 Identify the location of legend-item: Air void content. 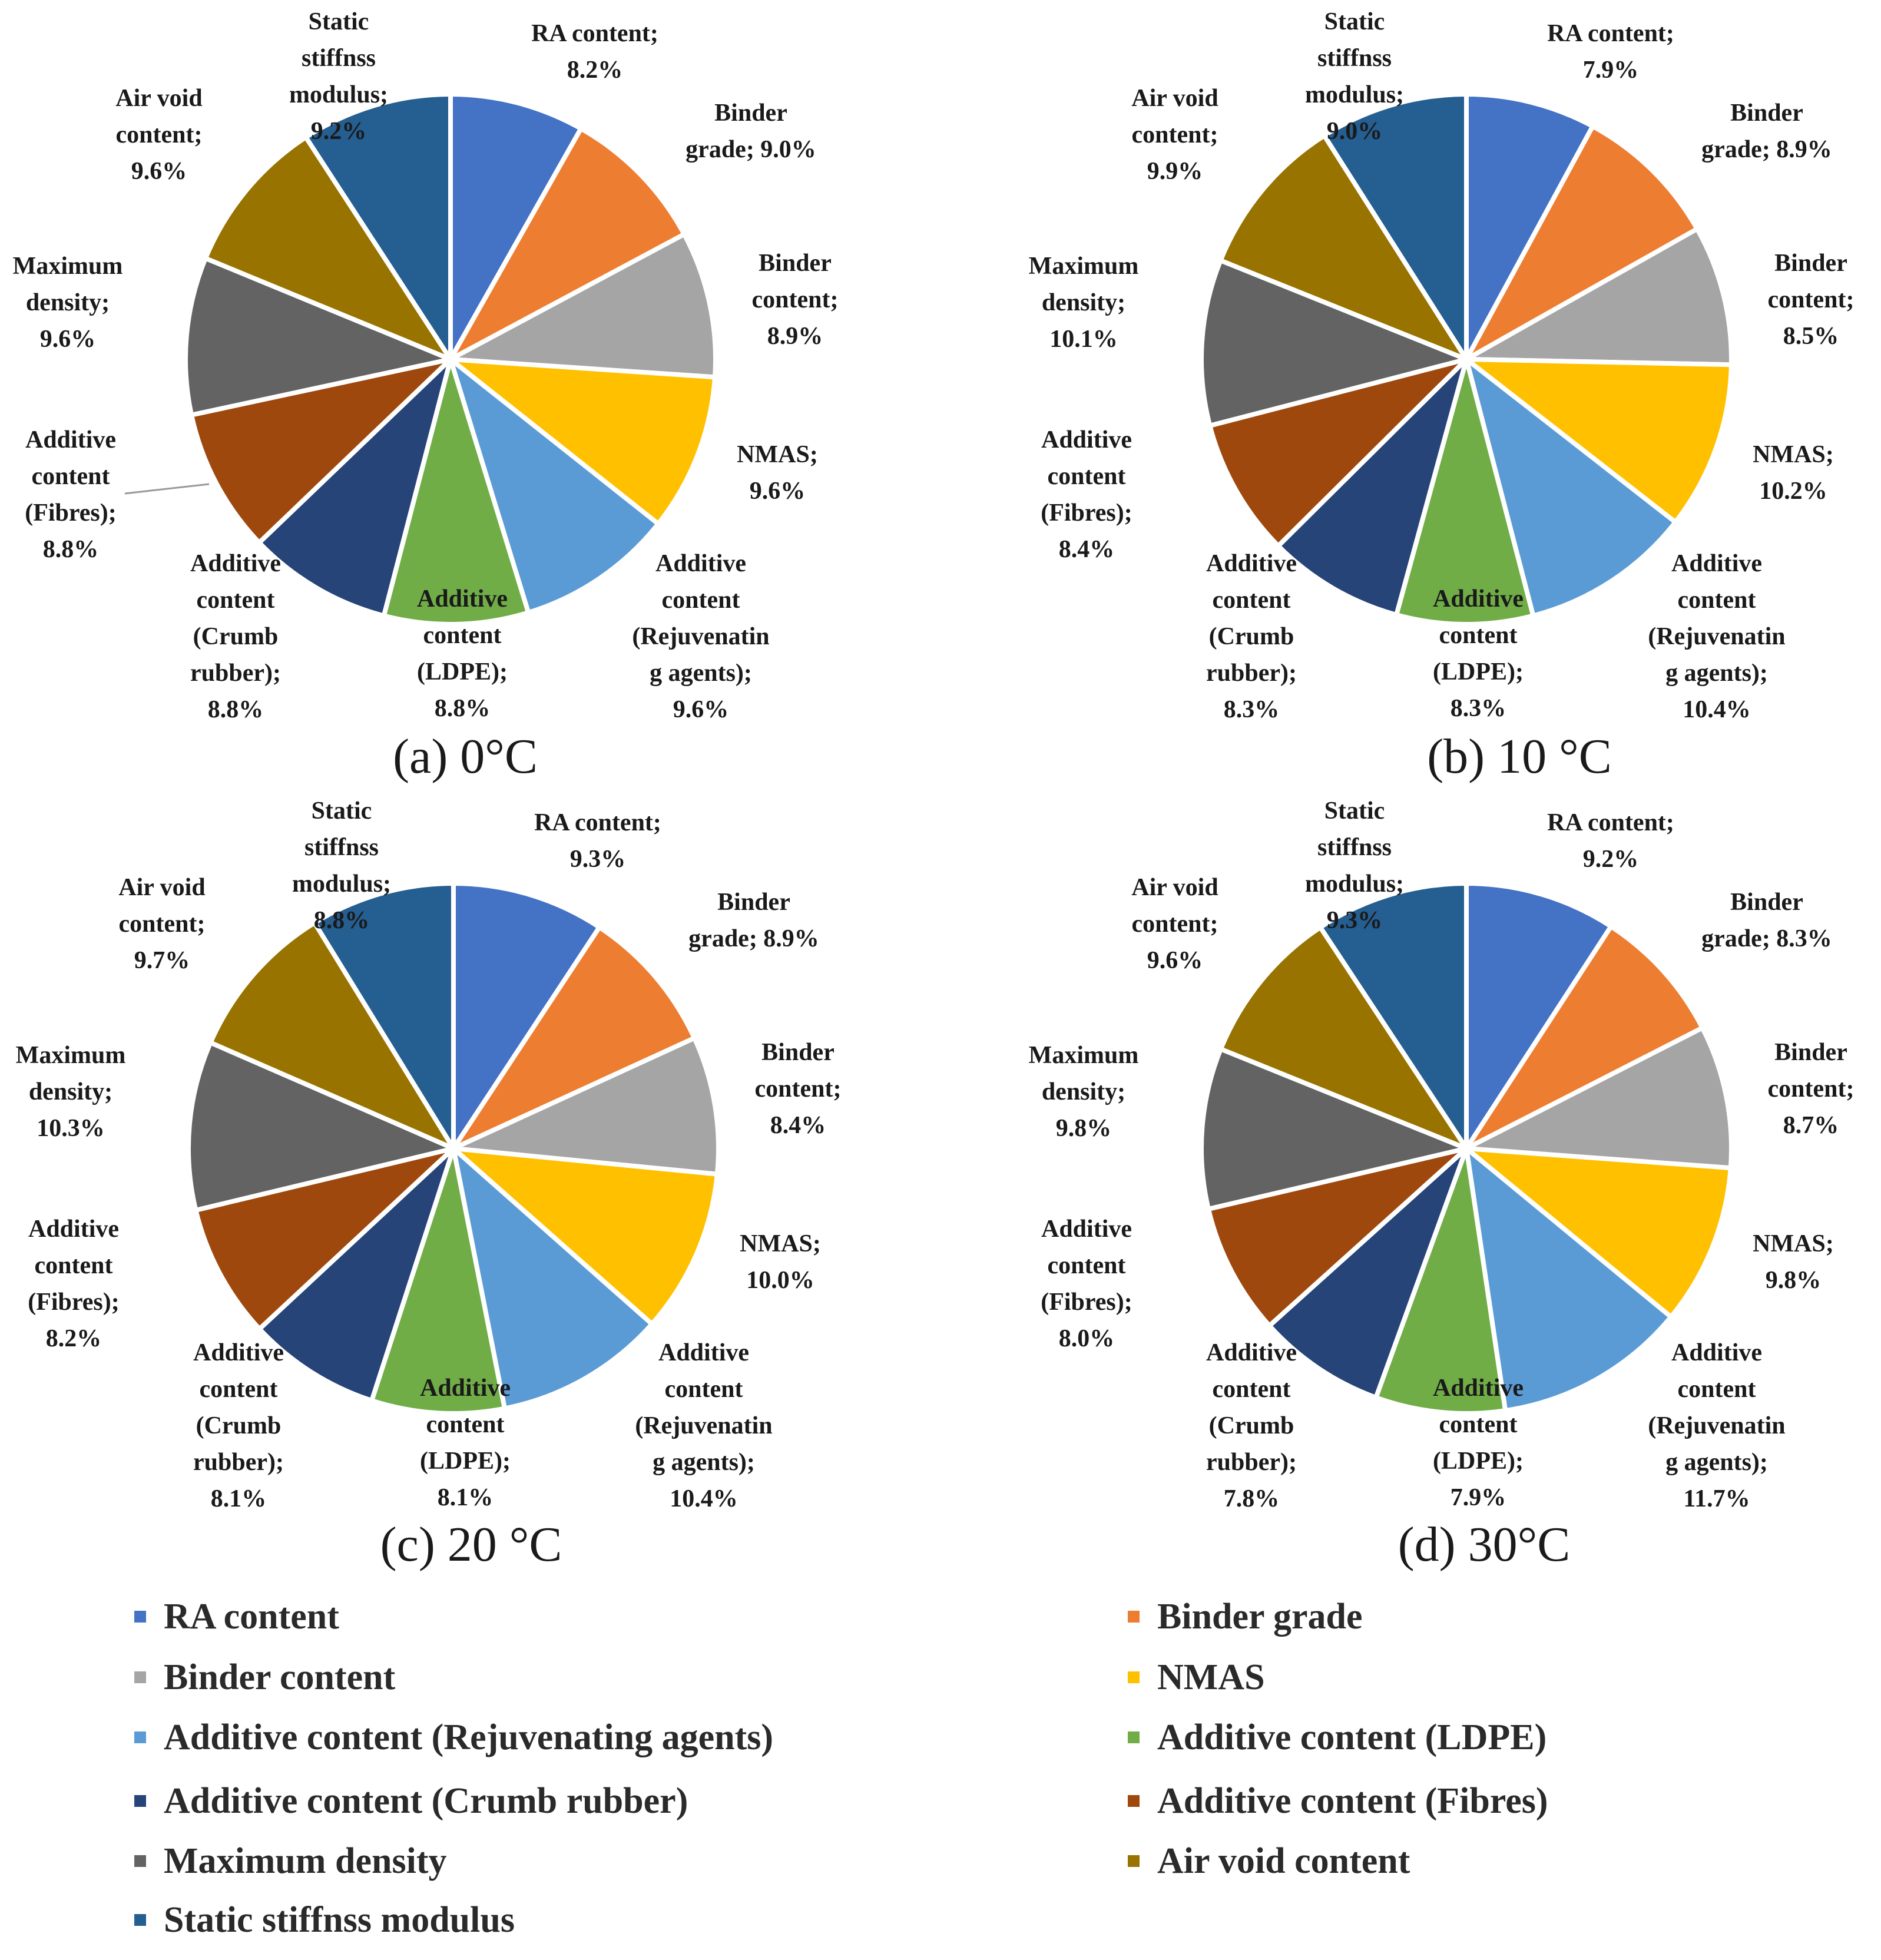
(1269, 1861).